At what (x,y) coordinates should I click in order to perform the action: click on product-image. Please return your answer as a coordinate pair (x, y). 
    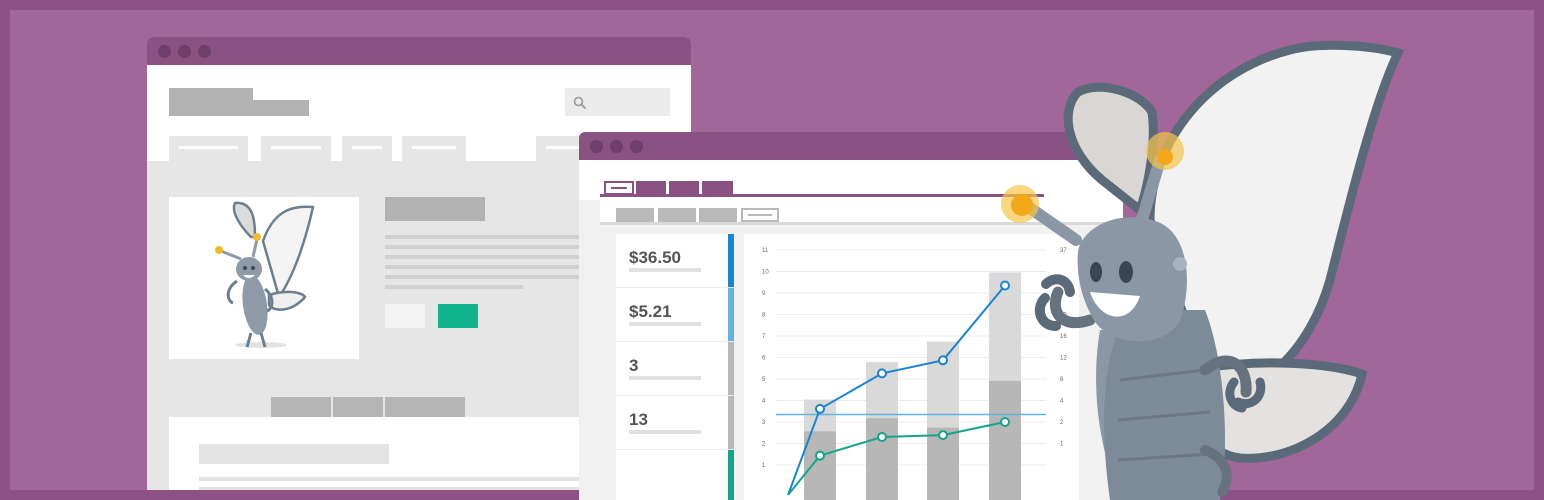
    Looking at the image, I should click on (264, 278).